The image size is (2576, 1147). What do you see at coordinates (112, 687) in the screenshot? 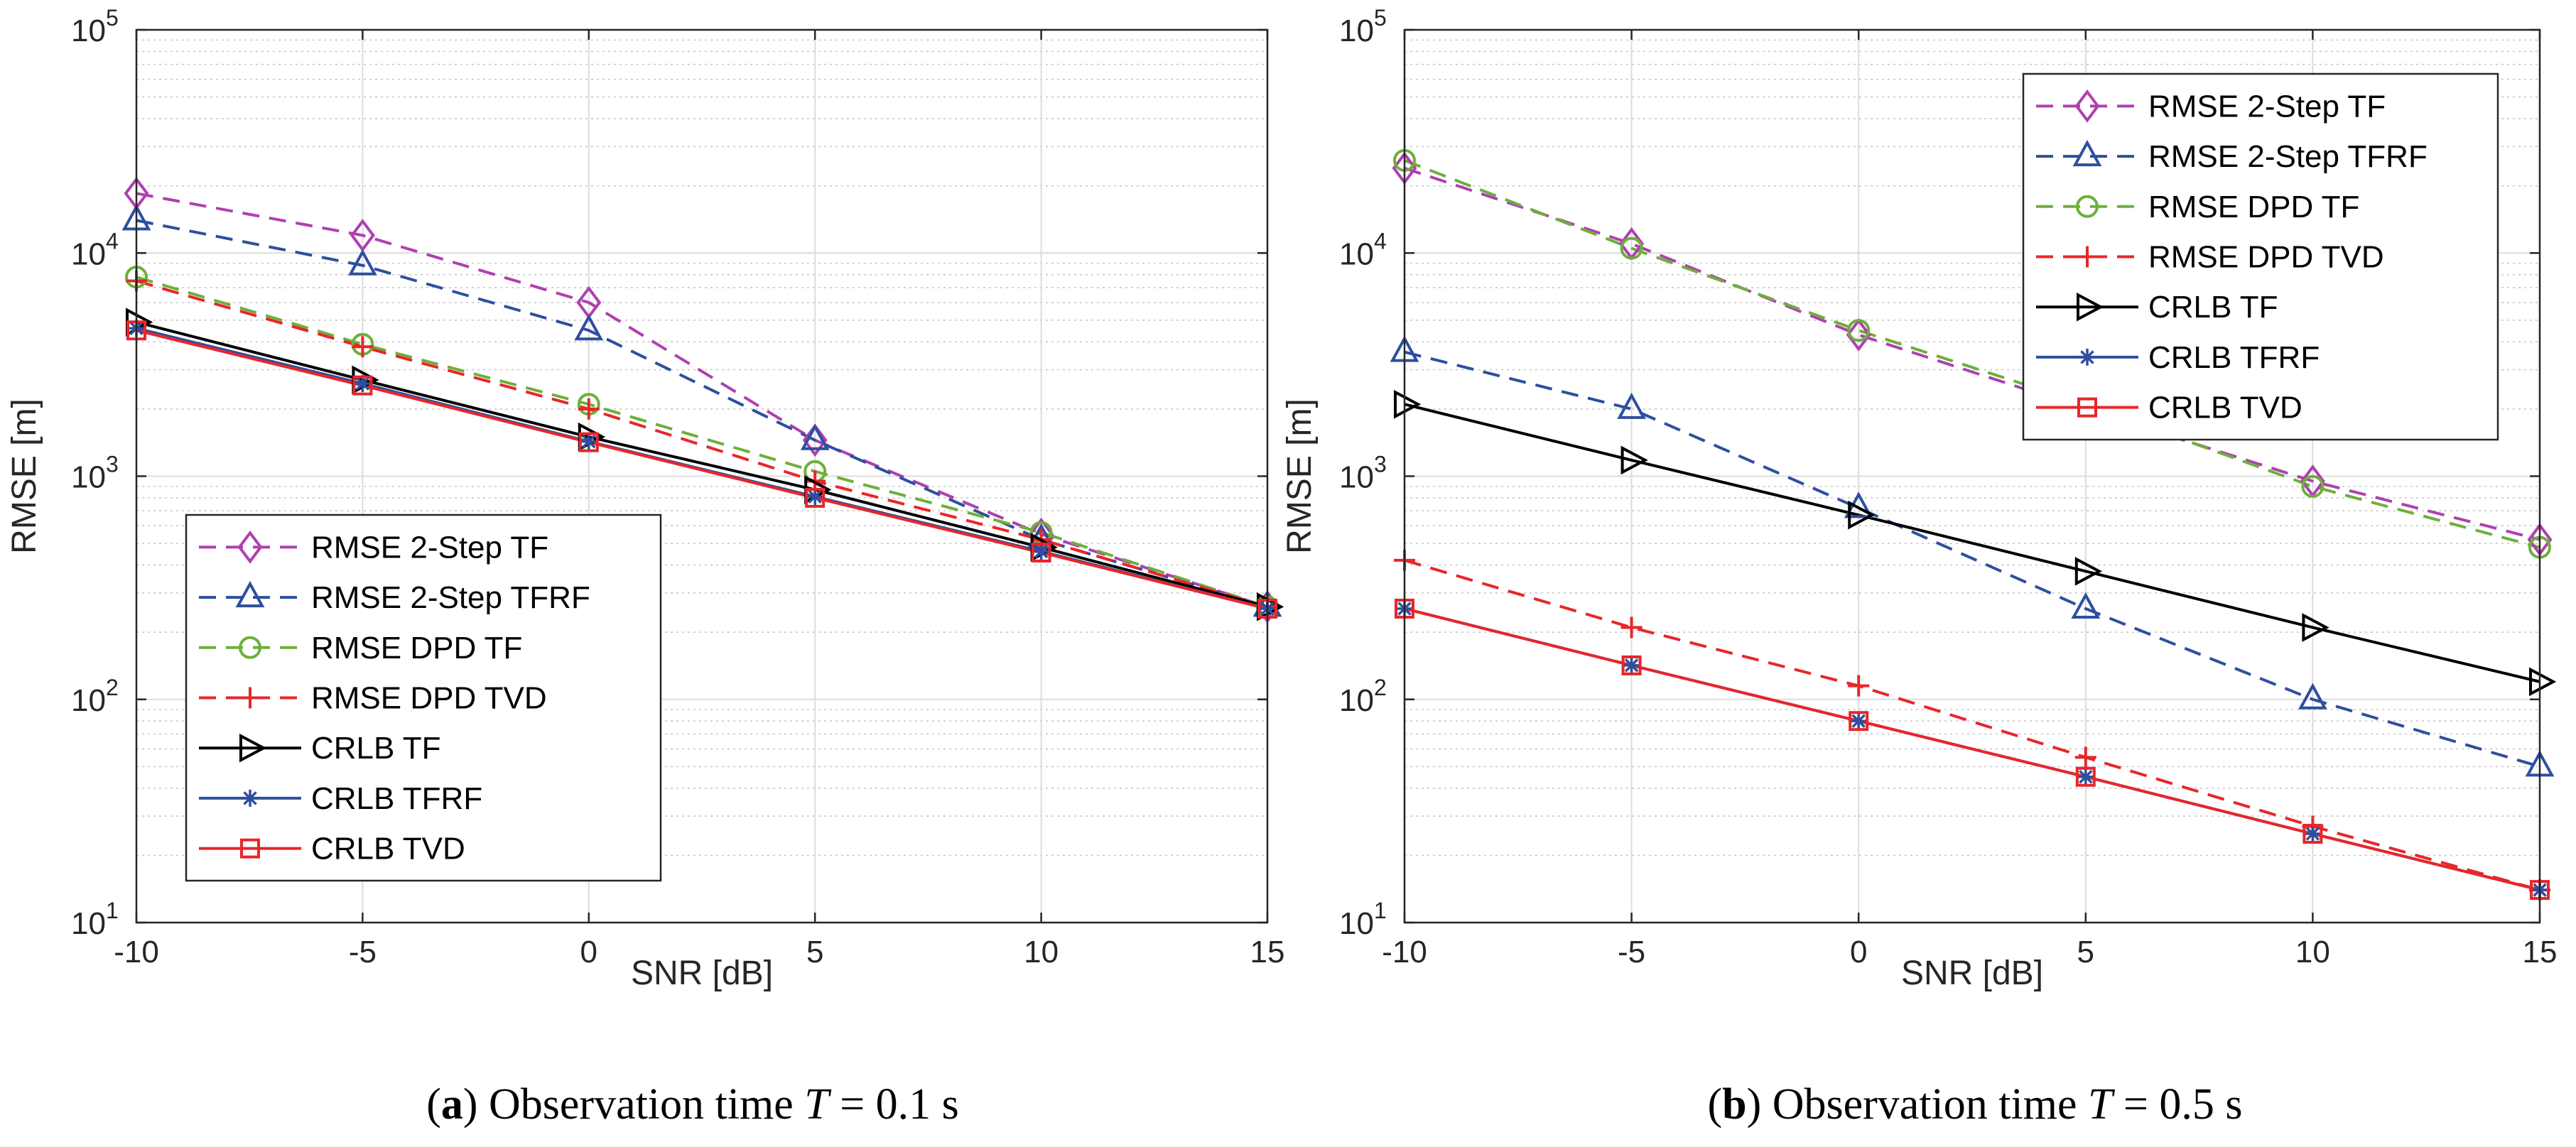
I see `y-tick-exponent: 2` at bounding box center [112, 687].